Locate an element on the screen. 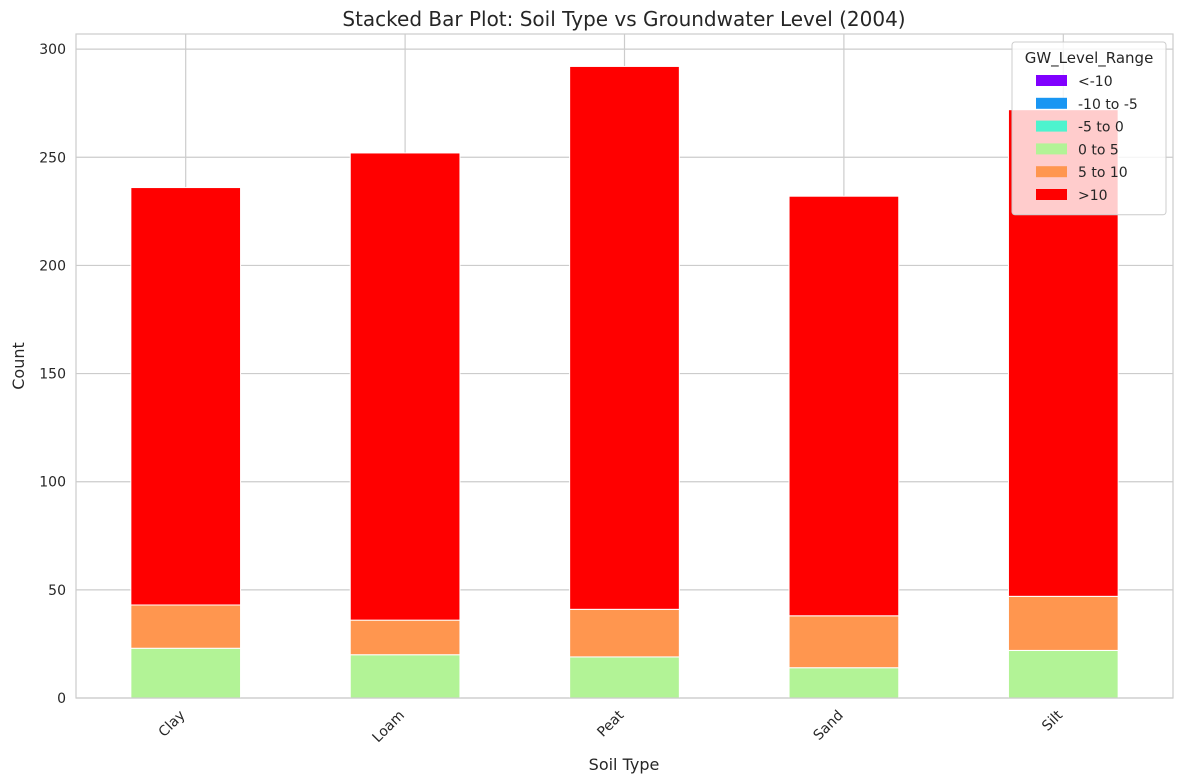  legend-label: -10 to -5 is located at coordinates (1108, 105).